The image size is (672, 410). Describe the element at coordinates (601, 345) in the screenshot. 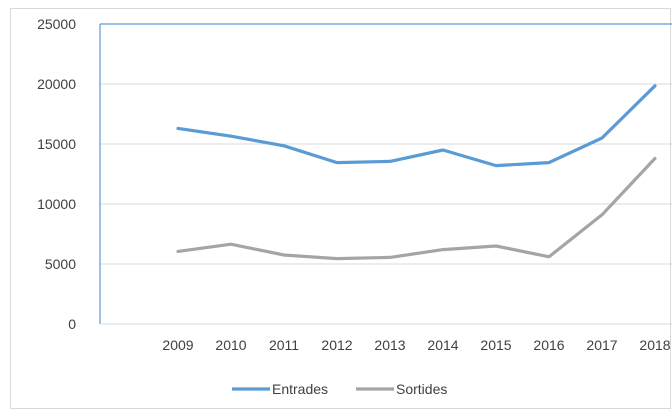

I see `x-tick-label: 2017` at that location.